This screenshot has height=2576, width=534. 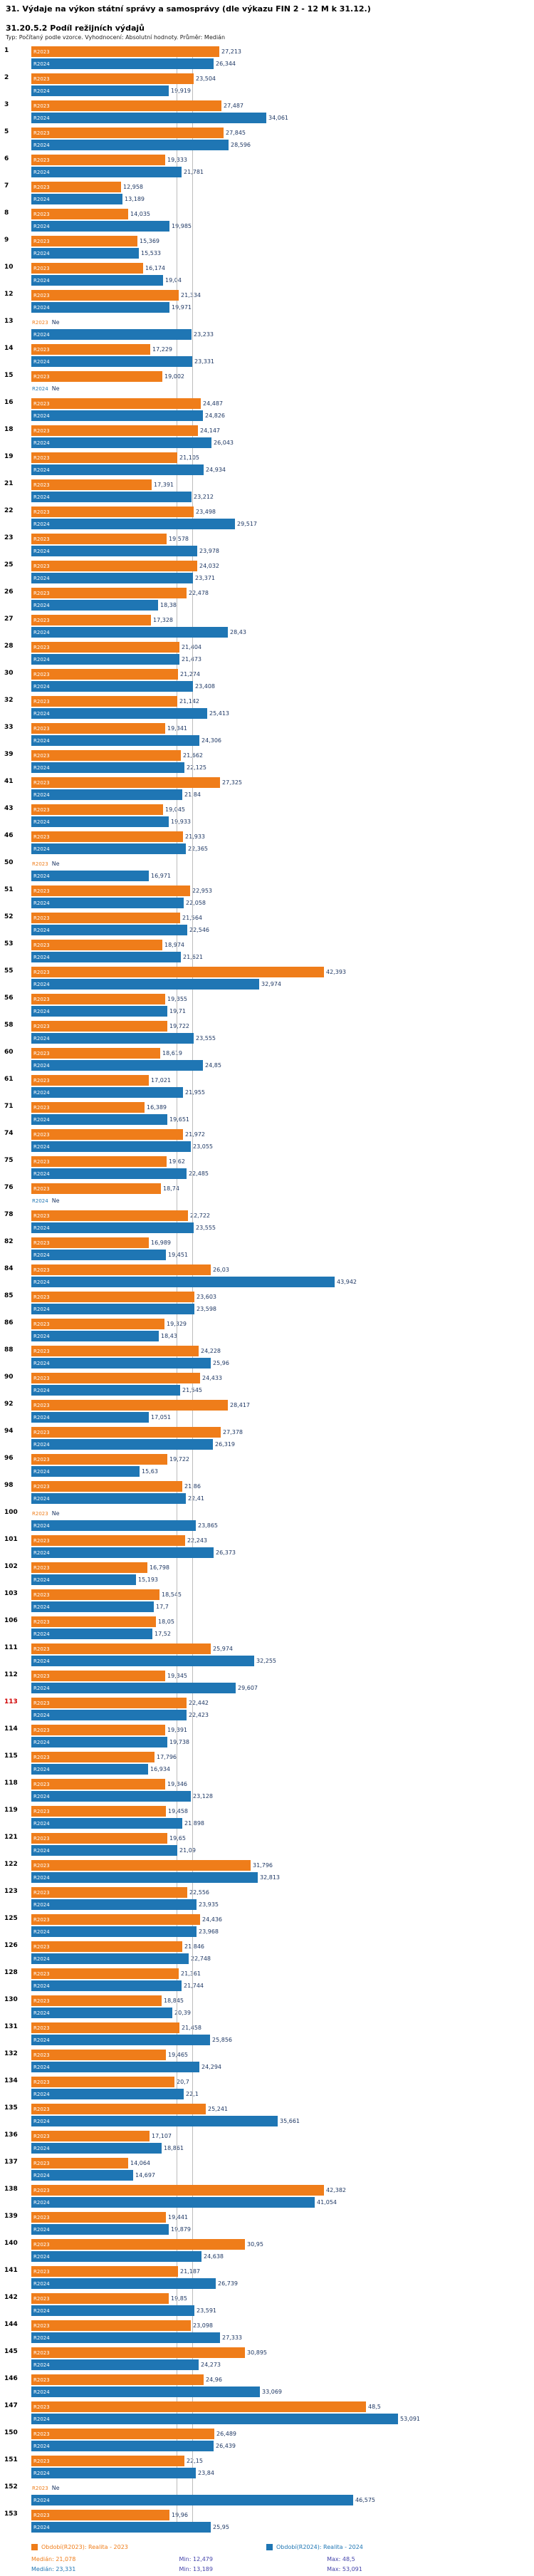 What do you see at coordinates (98, 1811) in the screenshot?
I see `bar-r2023-row-119: R2023` at bounding box center [98, 1811].